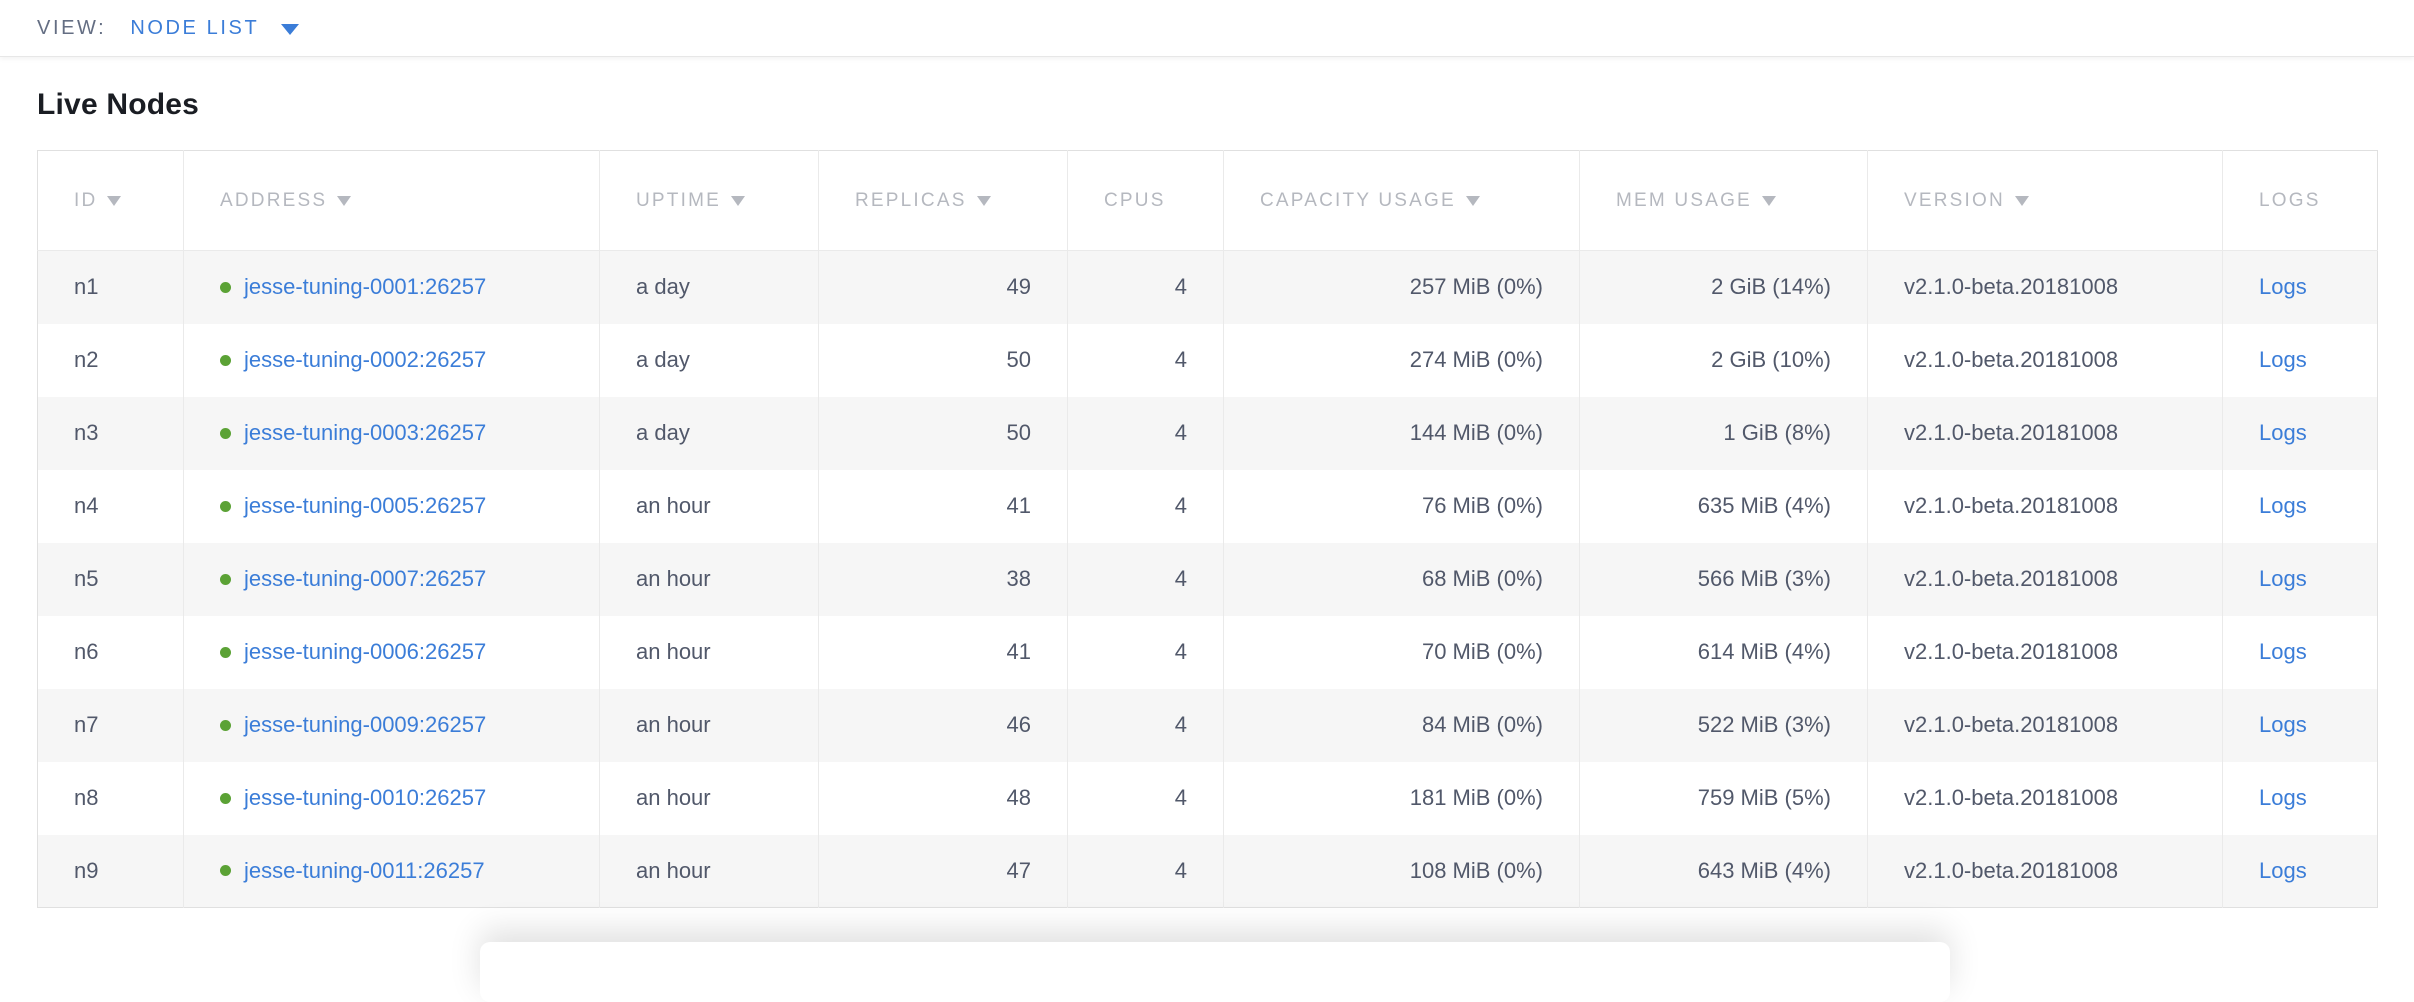 The image size is (2414, 1002). What do you see at coordinates (110, 871) in the screenshot?
I see `cell-id: n9` at bounding box center [110, 871].